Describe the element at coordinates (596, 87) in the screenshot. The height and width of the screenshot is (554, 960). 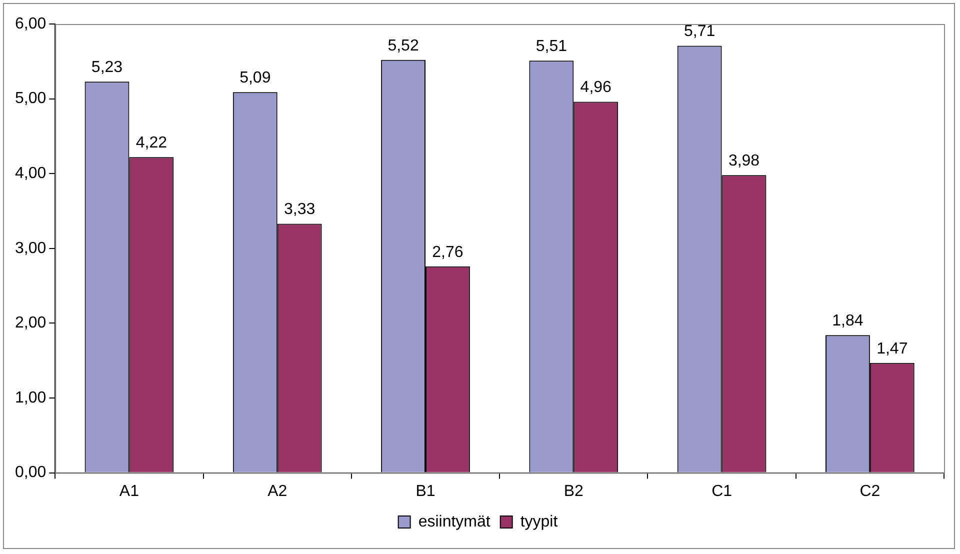
I see `data-label: 4,96` at that location.